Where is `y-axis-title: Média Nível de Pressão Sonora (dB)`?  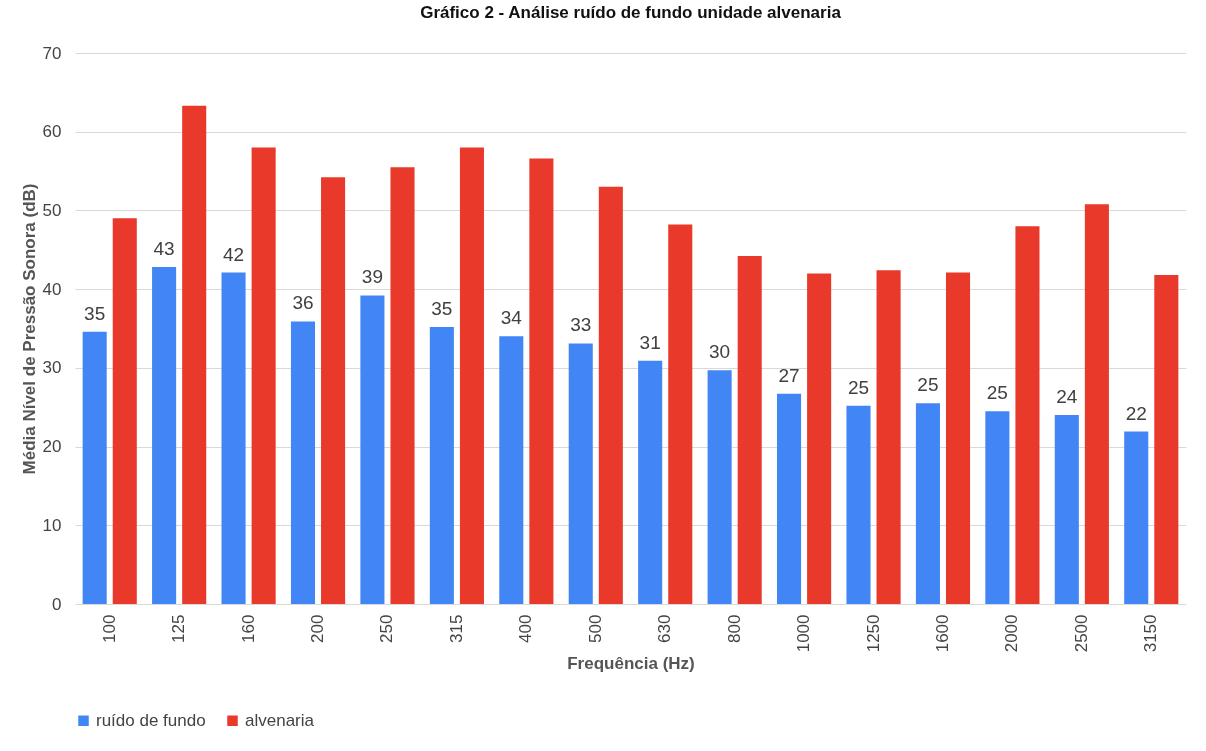
y-axis-title: Média Nível de Pressão Sonora (dB) is located at coordinates (29, 329).